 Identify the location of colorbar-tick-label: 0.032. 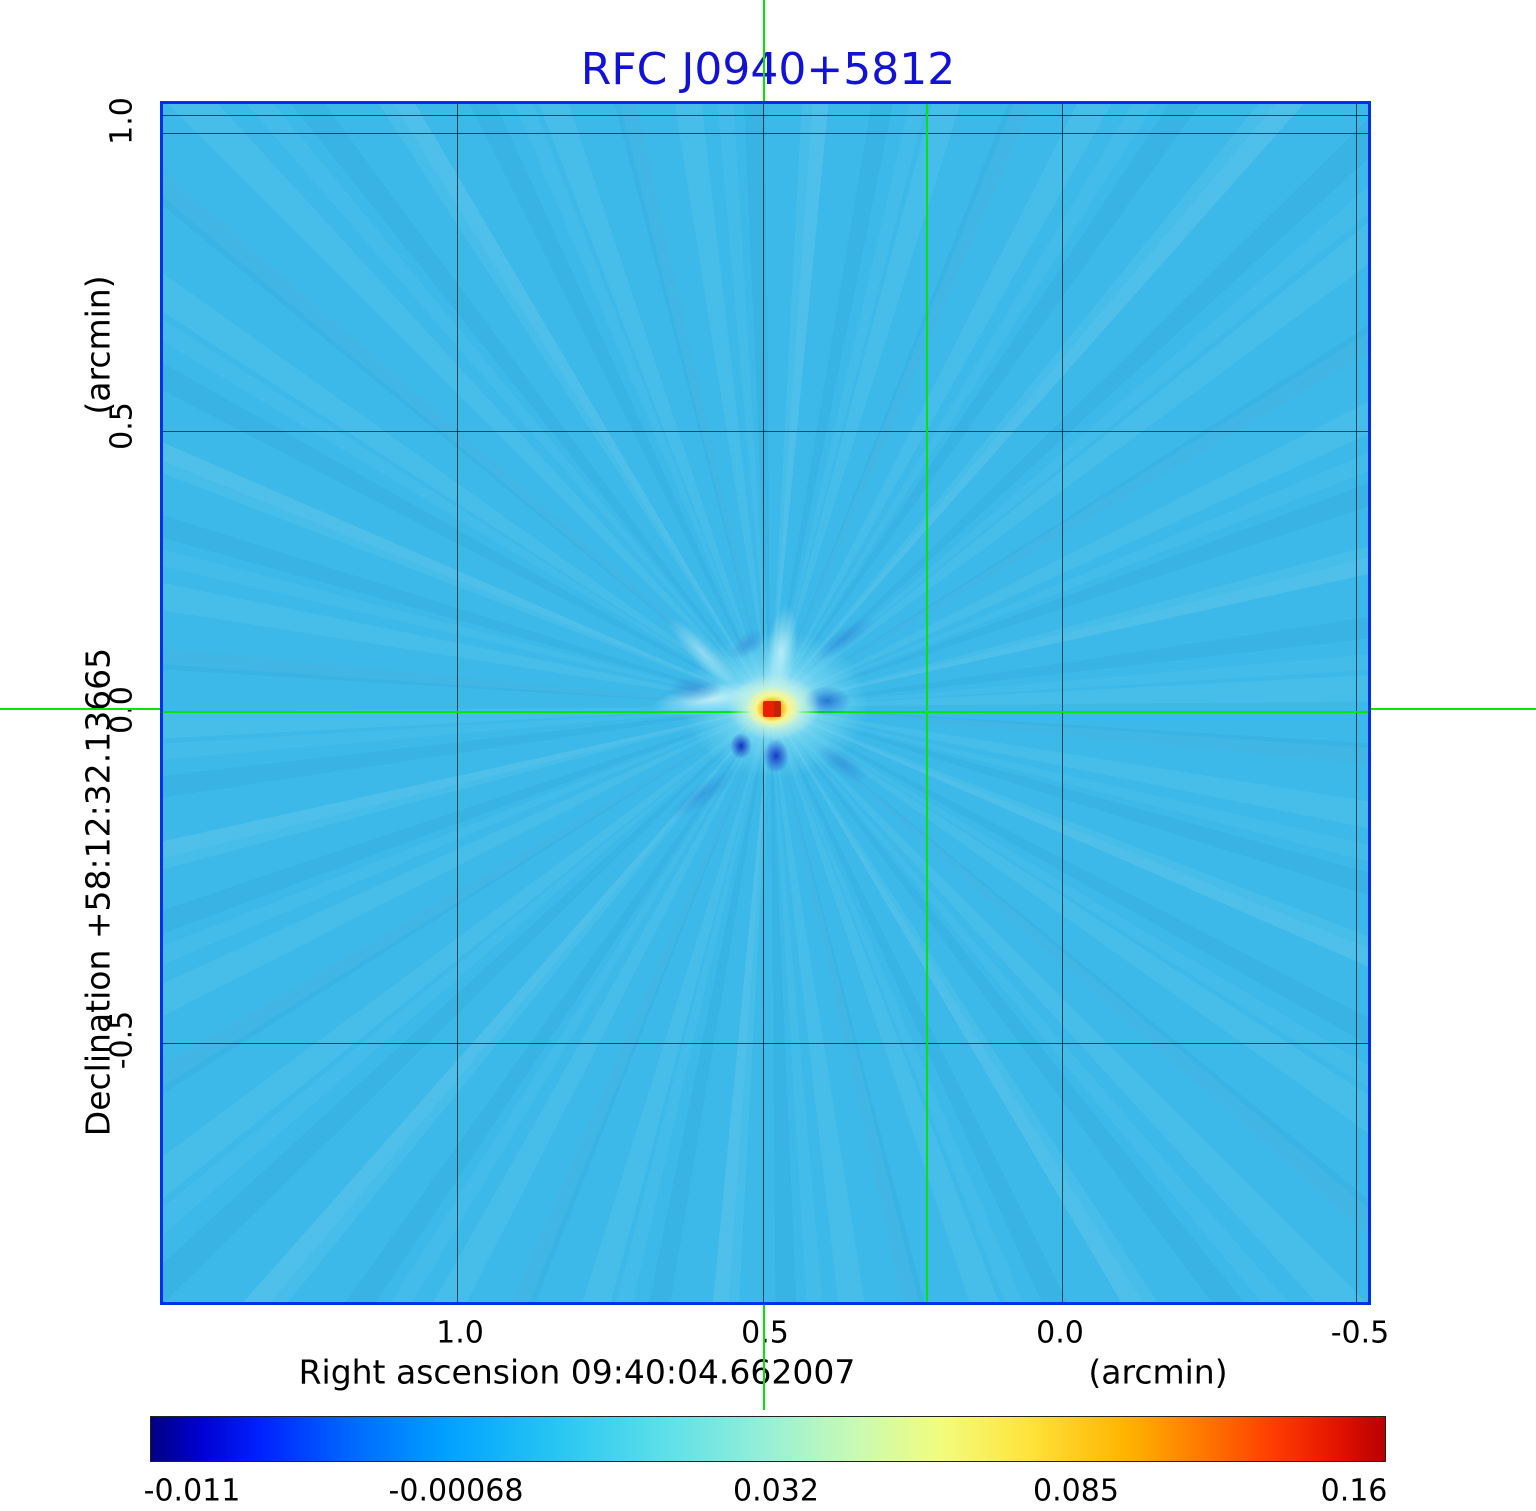
(776, 1491).